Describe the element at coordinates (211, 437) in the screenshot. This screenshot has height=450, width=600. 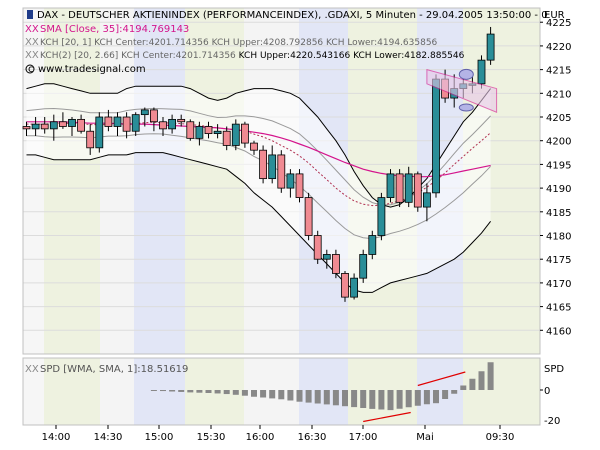
I see `time-tick-label: 15:30` at that location.